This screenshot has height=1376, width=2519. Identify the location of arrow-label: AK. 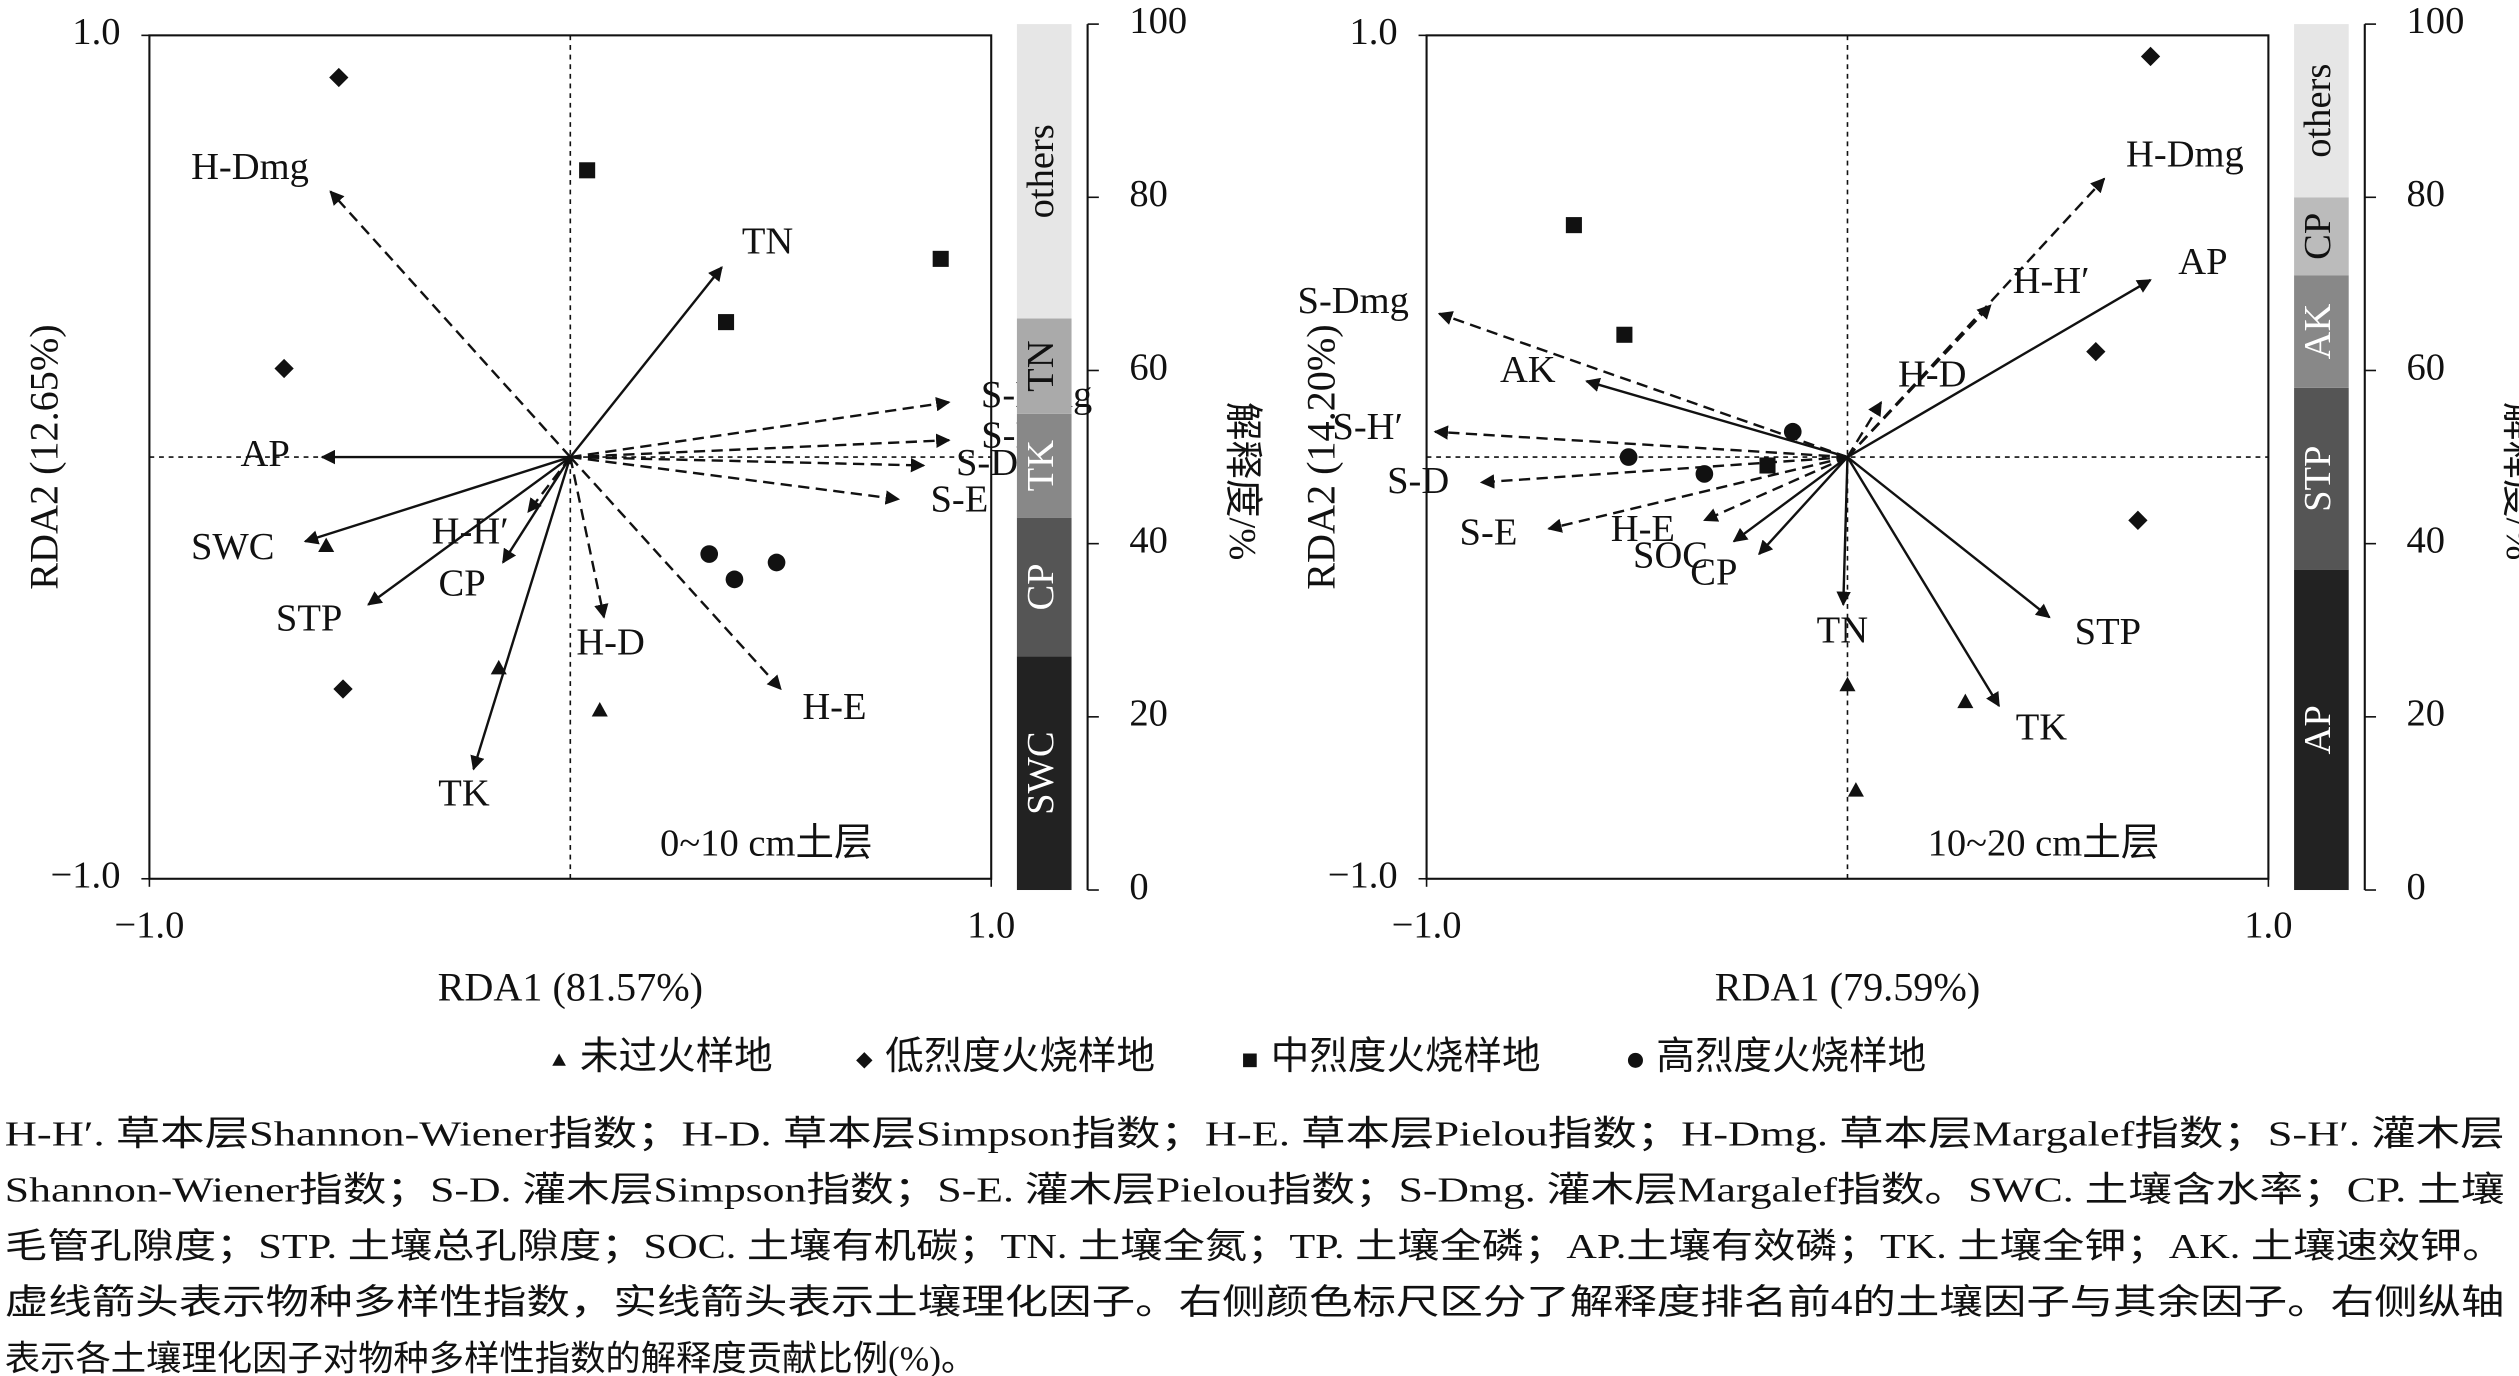
(1528, 370).